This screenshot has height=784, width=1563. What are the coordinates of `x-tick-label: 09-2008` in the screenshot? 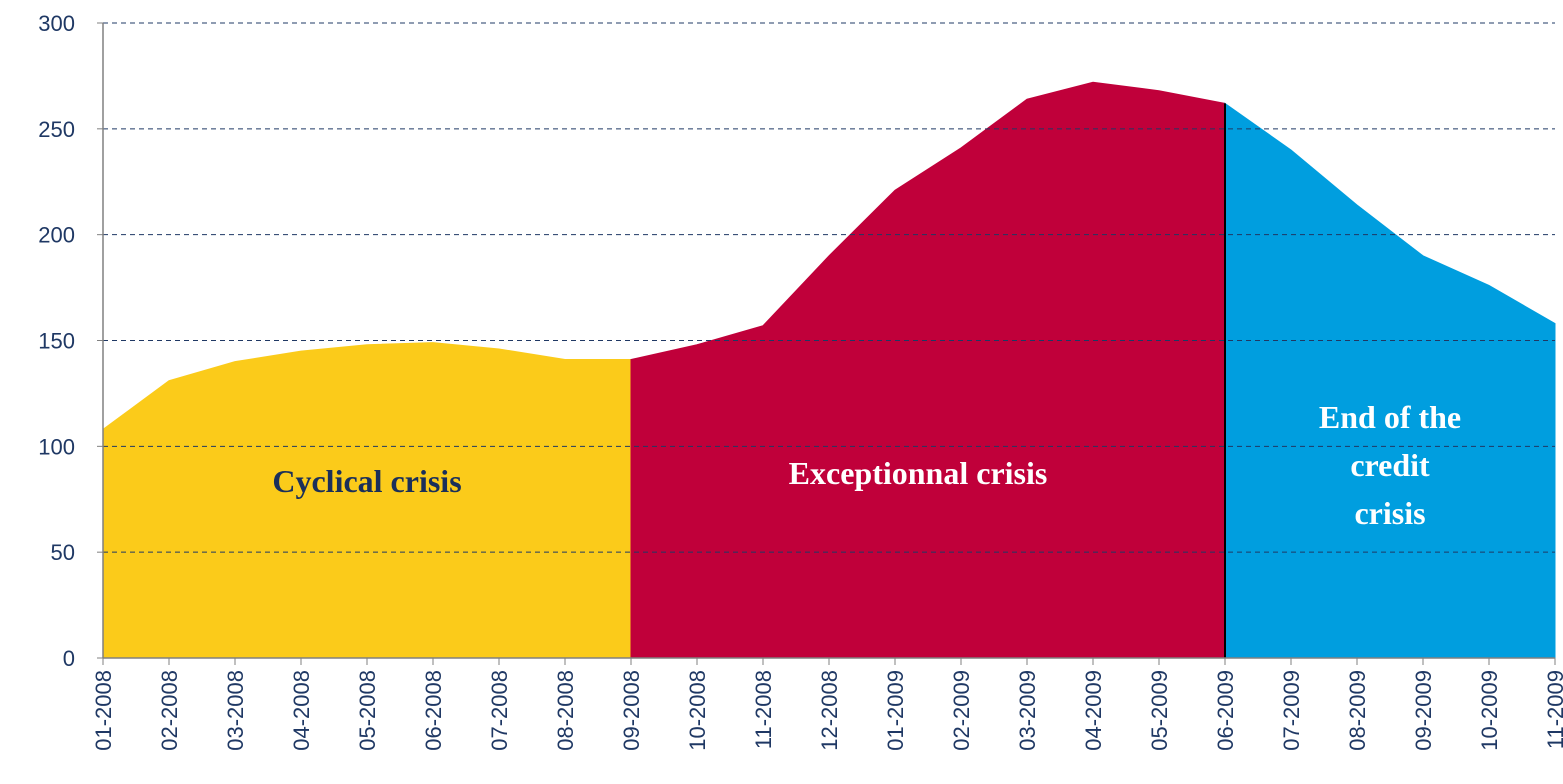 It's located at (631, 710).